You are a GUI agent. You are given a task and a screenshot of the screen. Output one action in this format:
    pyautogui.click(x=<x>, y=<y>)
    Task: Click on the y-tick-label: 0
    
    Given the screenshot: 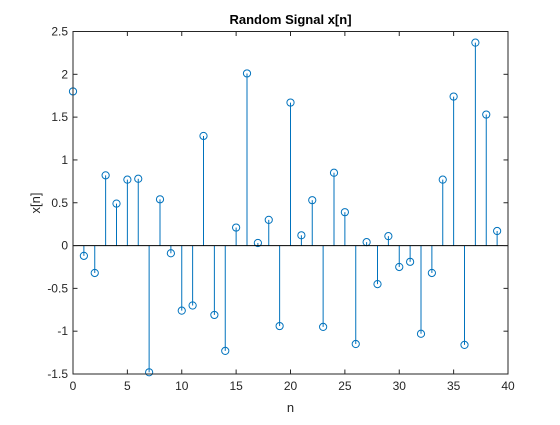 What is the action you would take?
    pyautogui.click(x=64, y=246)
    